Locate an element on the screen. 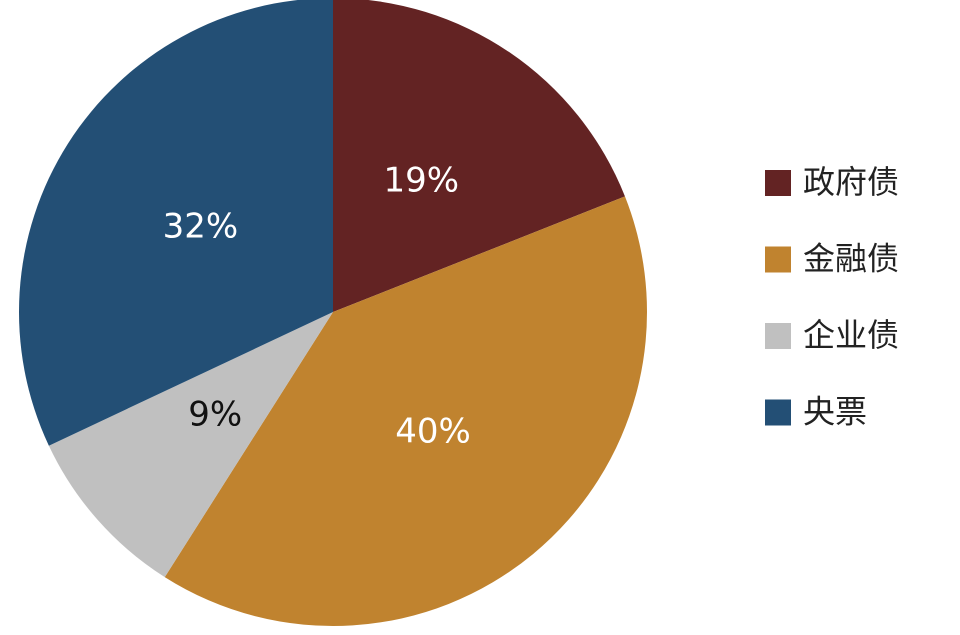  legend-label: 金融债 is located at coordinates (851, 259).